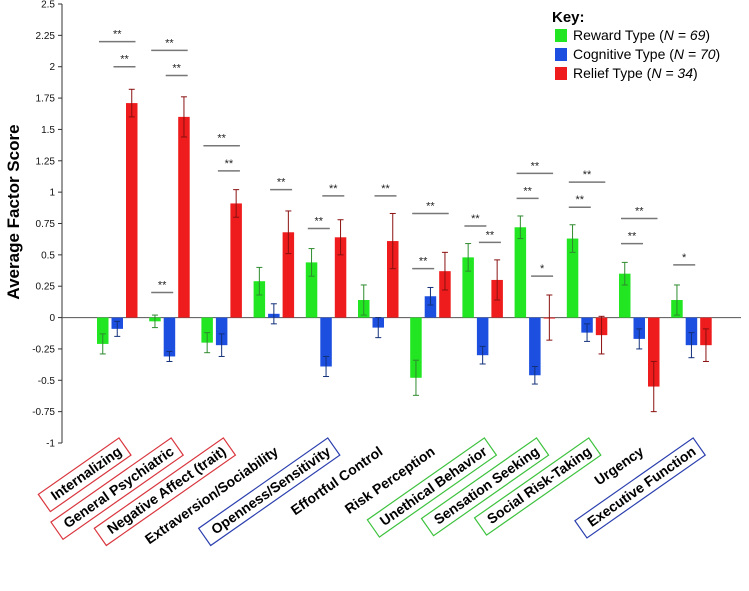  What do you see at coordinates (46, 36) in the screenshot?
I see `y-tick-label: 2.25` at bounding box center [46, 36].